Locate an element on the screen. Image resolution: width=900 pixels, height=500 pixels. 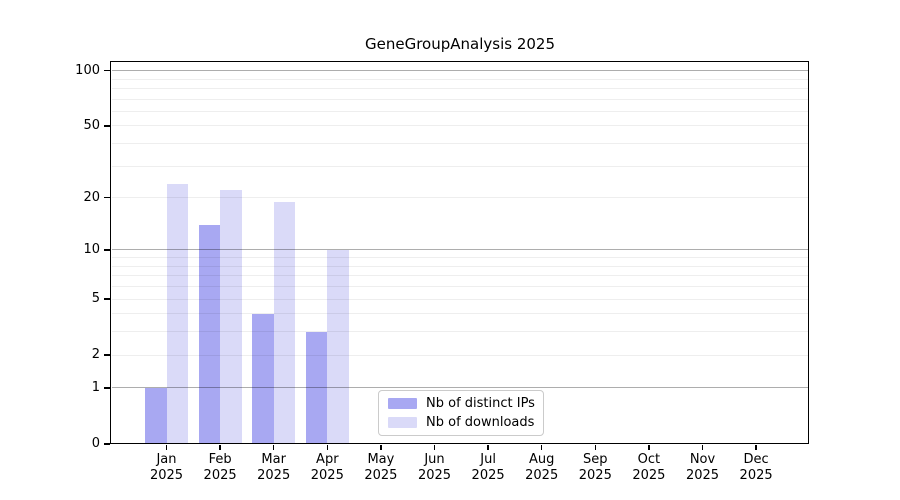
bar-distinct-ips-apr is located at coordinates (316, 388).